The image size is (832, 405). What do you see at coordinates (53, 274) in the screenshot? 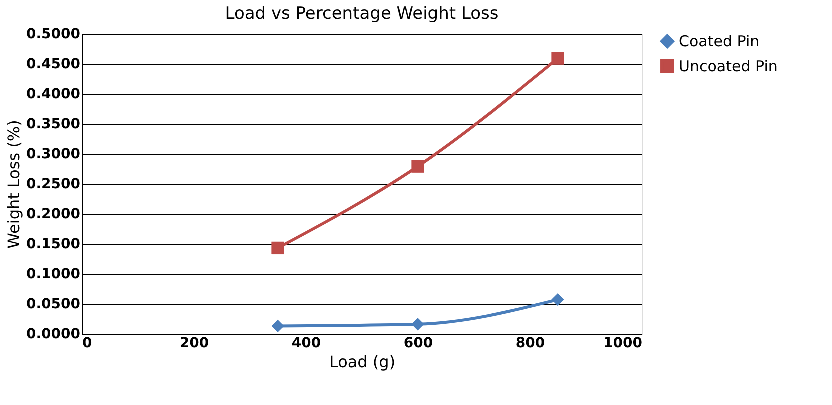
I see `y-tick-label: 0.1000` at bounding box center [53, 274].